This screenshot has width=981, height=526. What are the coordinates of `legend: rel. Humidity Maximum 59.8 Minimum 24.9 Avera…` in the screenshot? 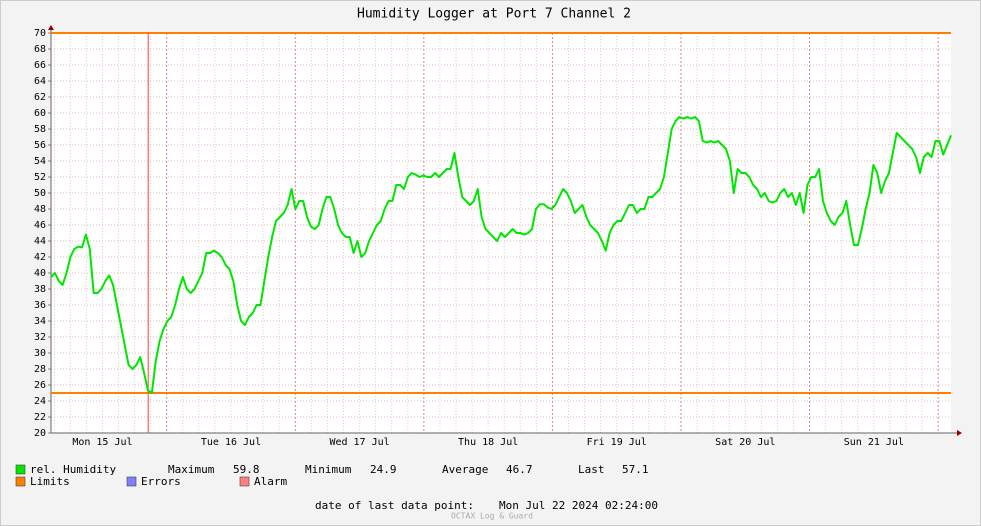 It's located at (332, 475).